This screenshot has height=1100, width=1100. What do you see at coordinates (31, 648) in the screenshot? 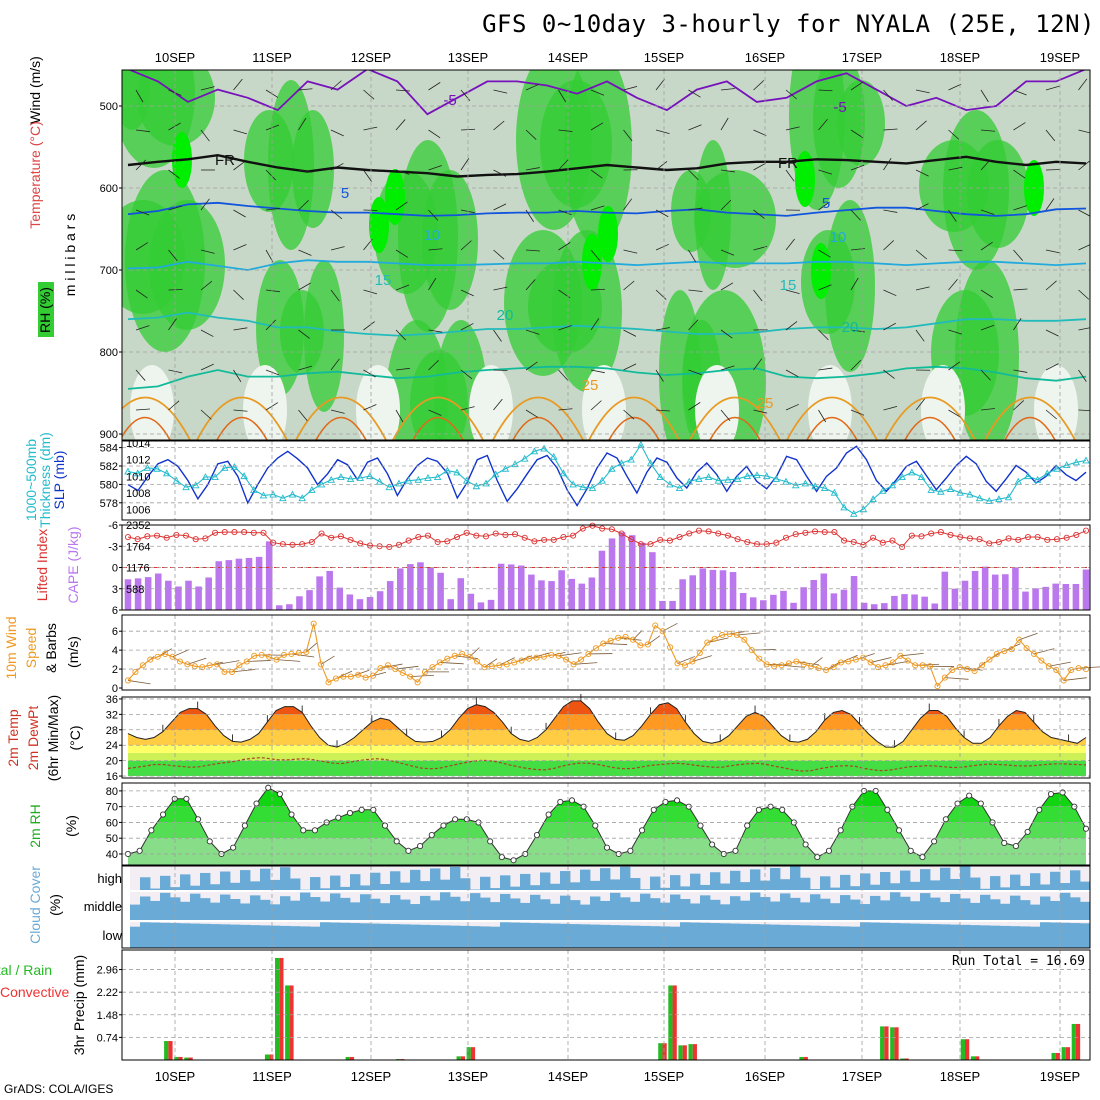
I see `ylabel-wind-2: Speed` at bounding box center [31, 648].